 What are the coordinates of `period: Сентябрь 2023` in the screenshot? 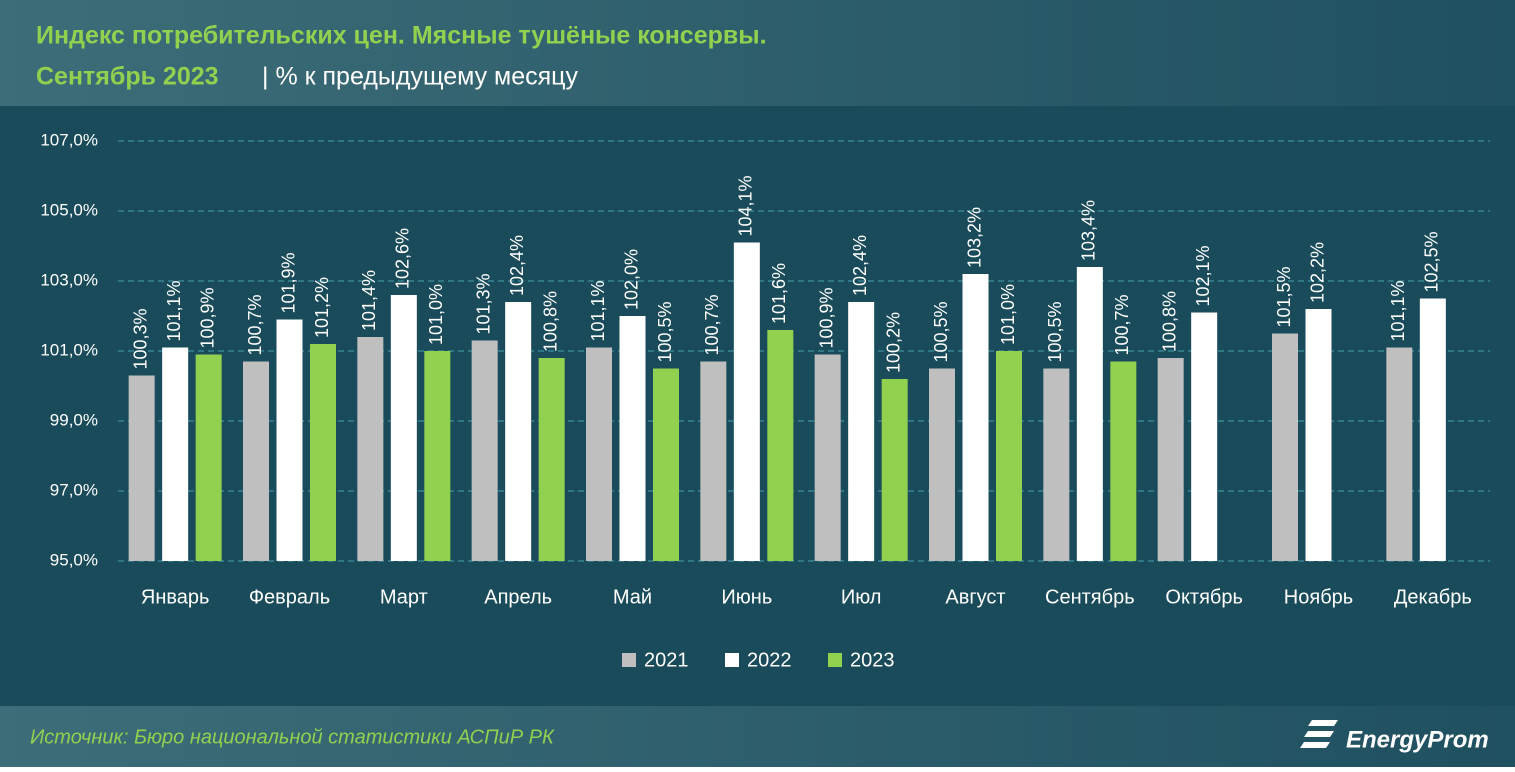 It's located at (127, 77).